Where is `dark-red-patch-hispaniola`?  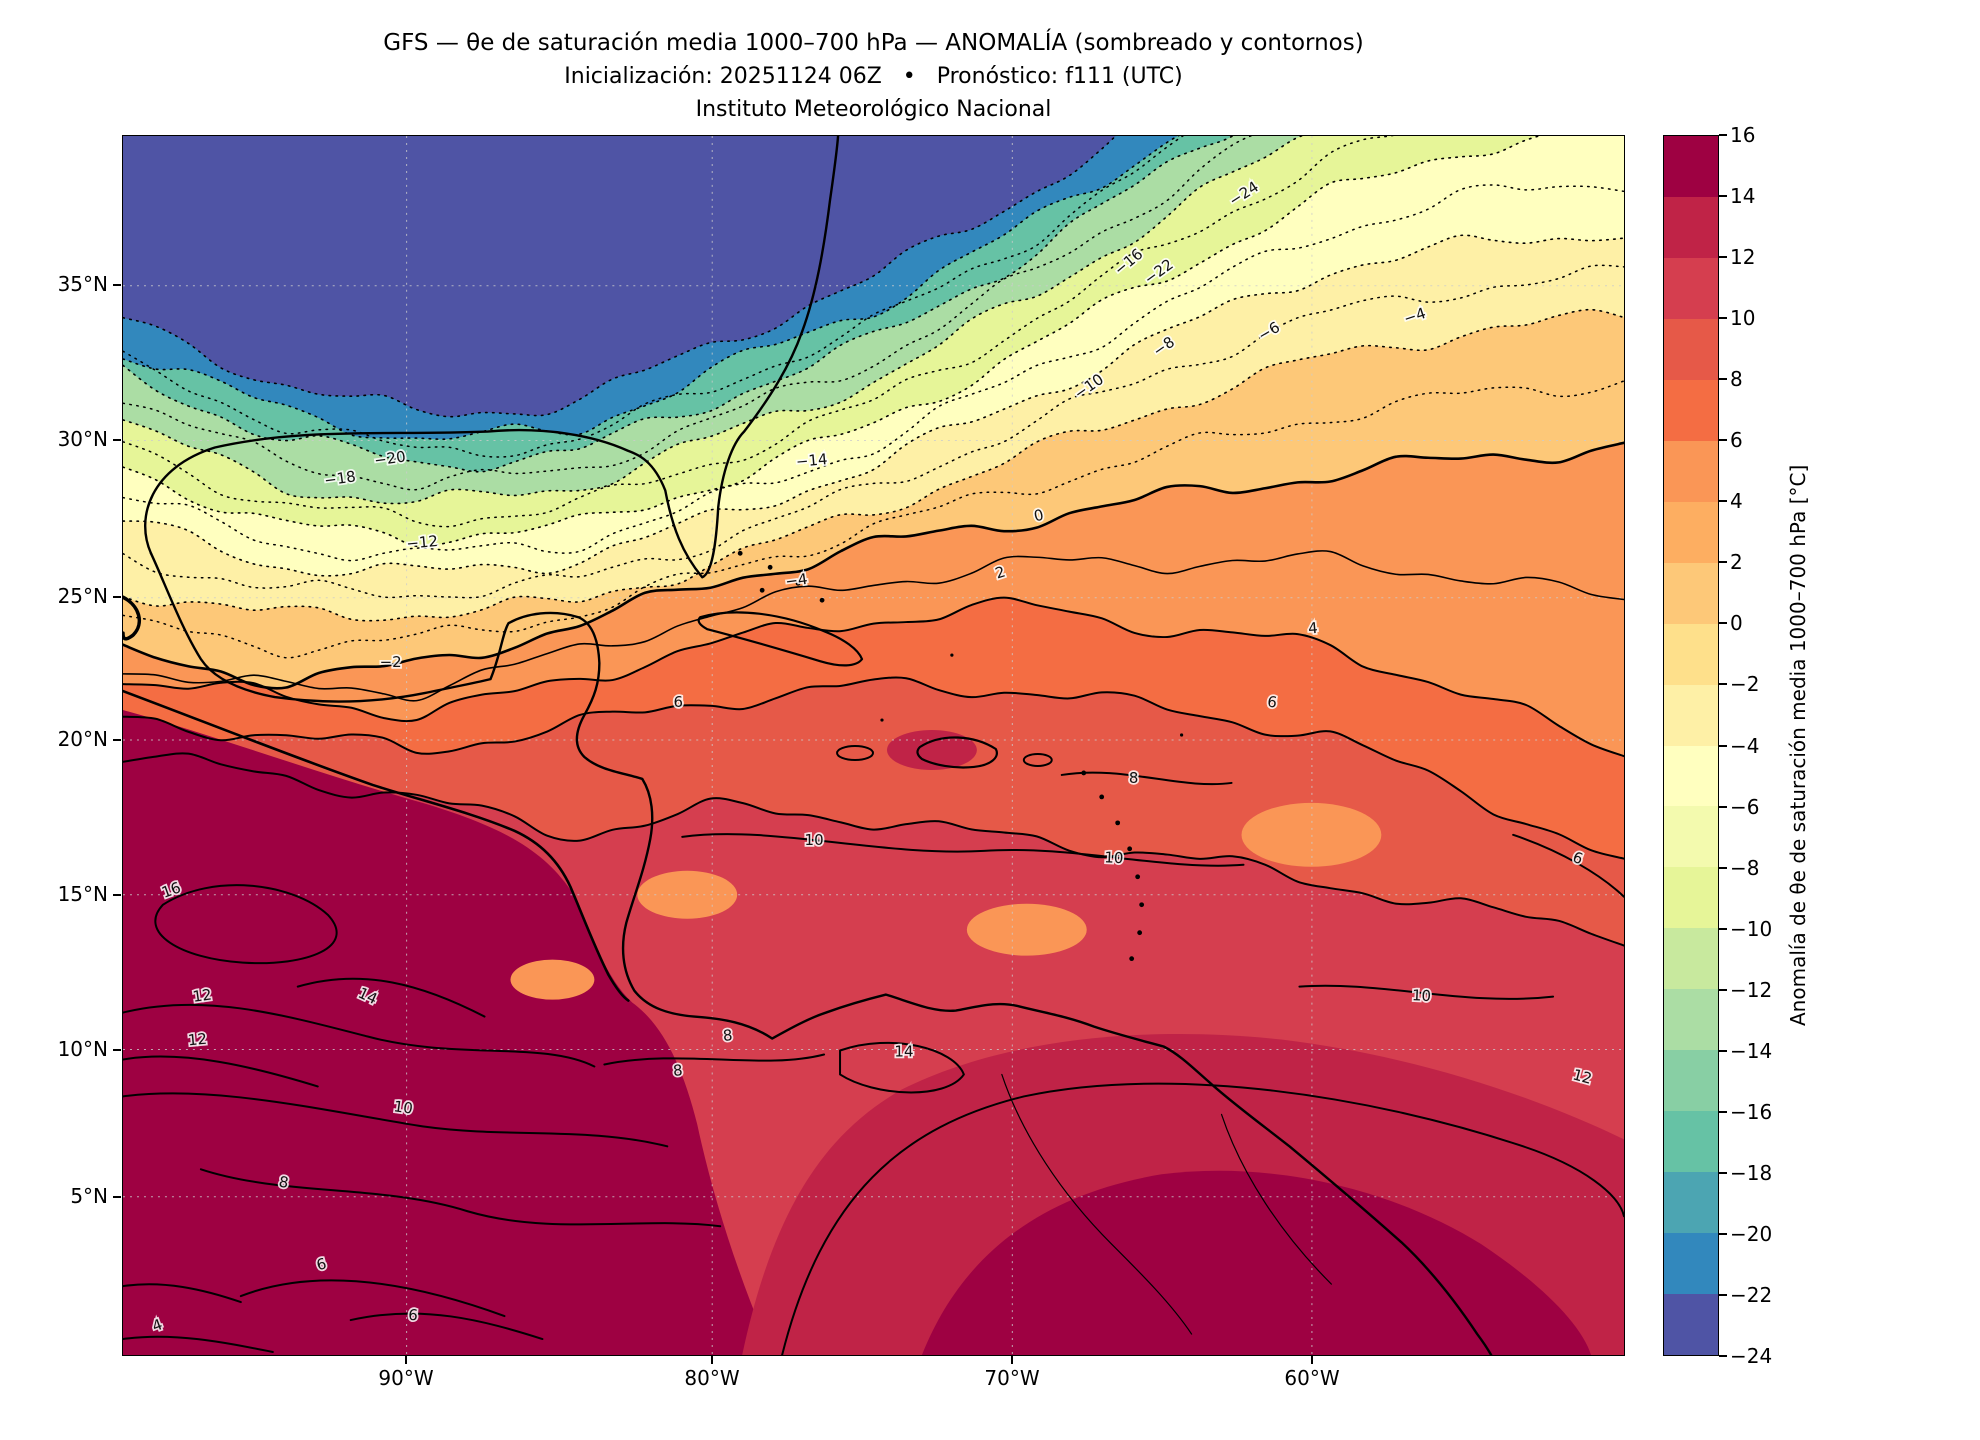 dark-red-patch-hispaniola is located at coordinates (931, 750).